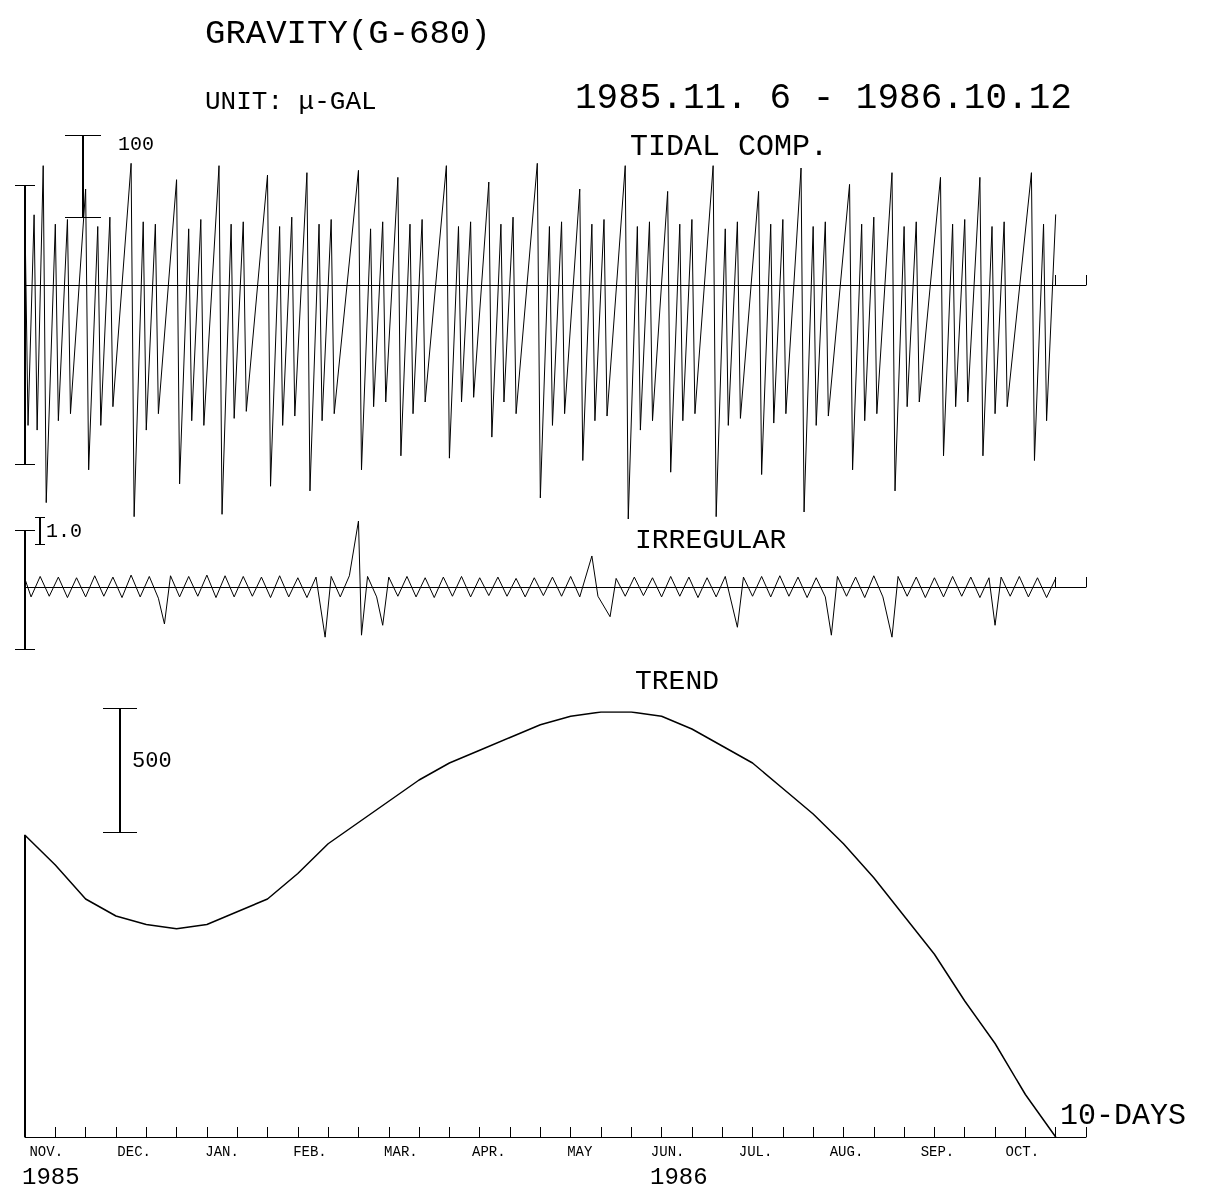 Image resolution: width=1218 pixels, height=1203 pixels. I want to click on x-tick-label: JAN., so click(222, 1152).